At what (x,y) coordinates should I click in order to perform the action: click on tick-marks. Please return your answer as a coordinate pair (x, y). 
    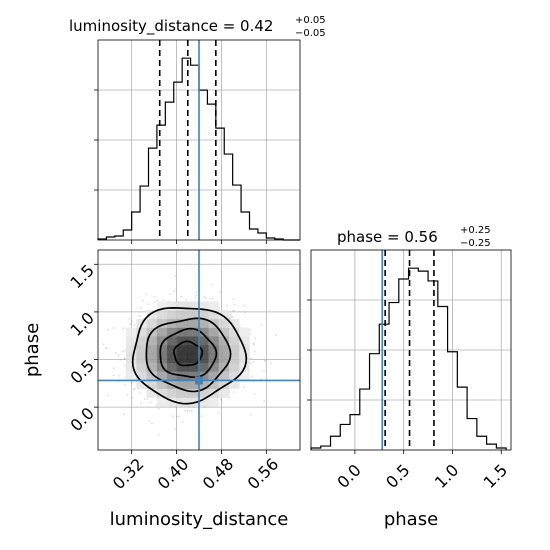
    Looking at the image, I should click on (180, 358).